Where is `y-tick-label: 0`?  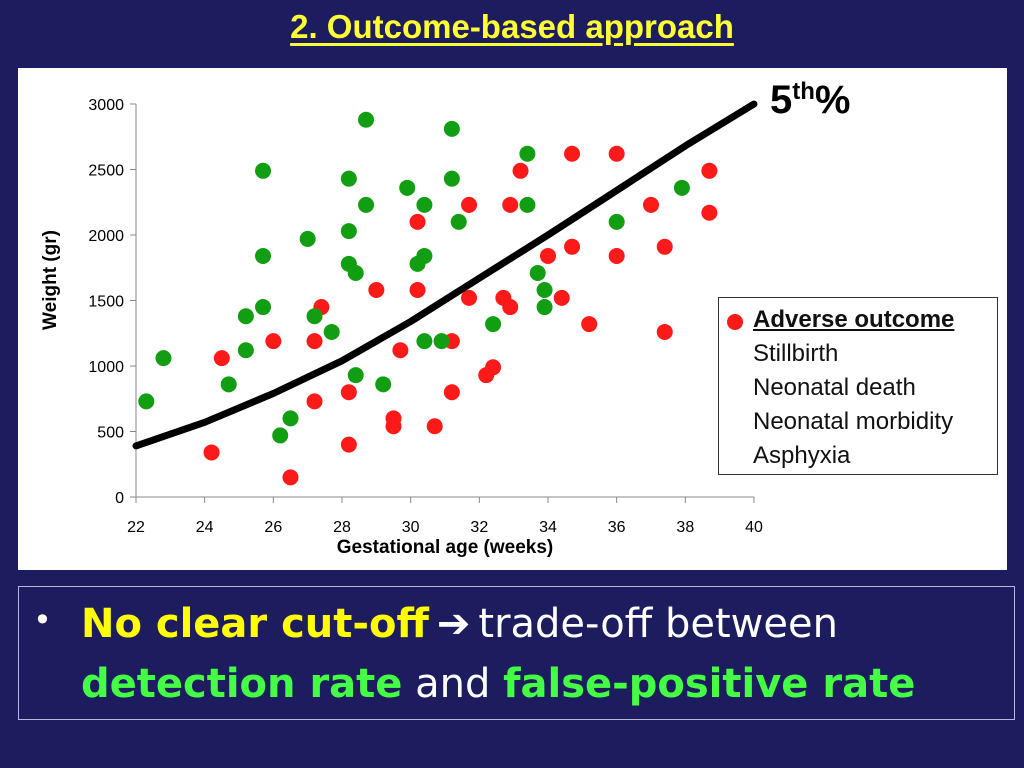
y-tick-label: 0 is located at coordinates (119, 498).